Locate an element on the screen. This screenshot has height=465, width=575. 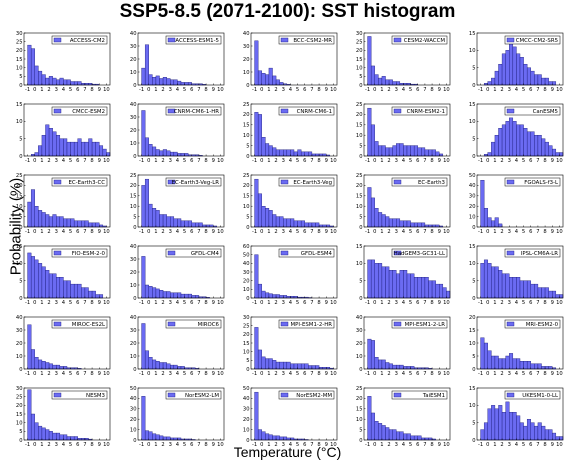
y-tick-label: 15 is located at coordinates (472, 389).